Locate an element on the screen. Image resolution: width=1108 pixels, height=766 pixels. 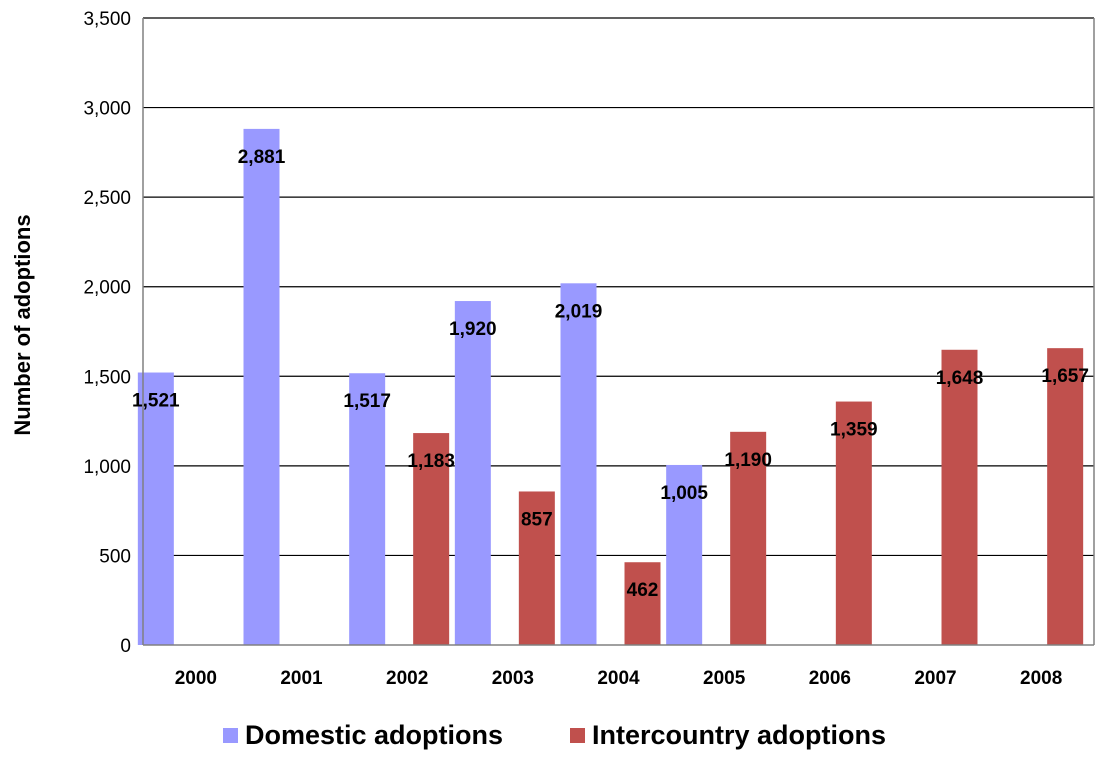
x-tick-label: 2003 is located at coordinates (513, 678).